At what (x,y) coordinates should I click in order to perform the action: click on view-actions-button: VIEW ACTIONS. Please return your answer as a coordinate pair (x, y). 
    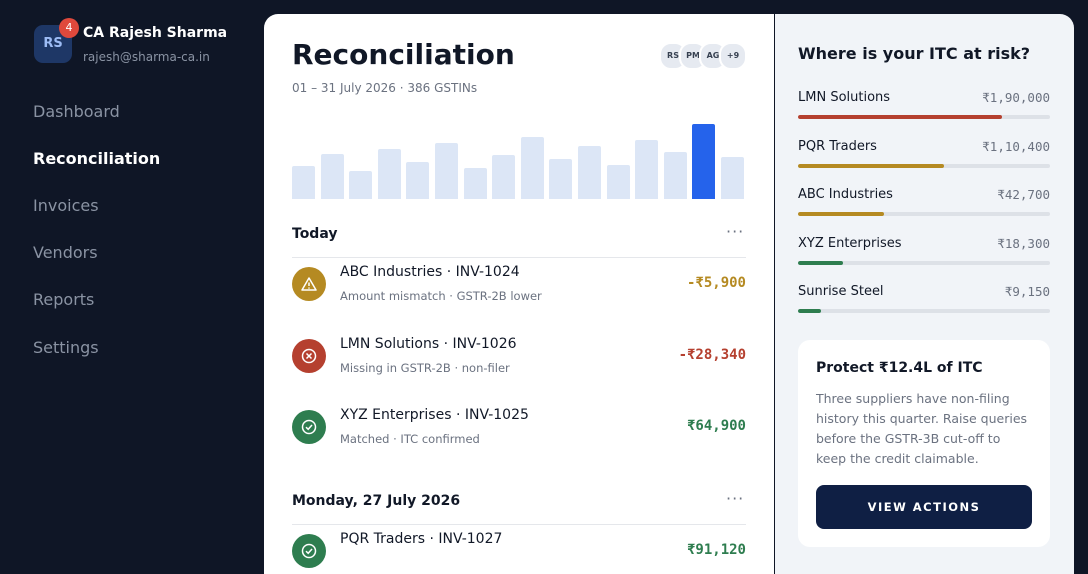
    Looking at the image, I should click on (924, 507).